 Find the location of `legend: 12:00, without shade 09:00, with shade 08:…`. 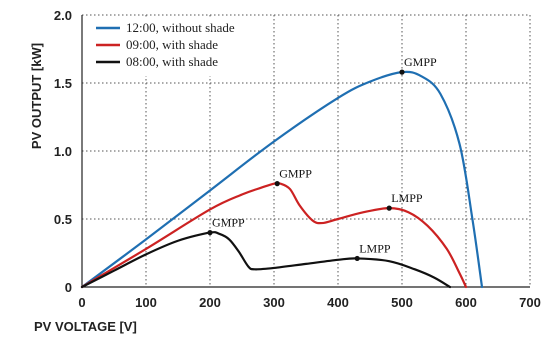

legend: 12:00, without shade 09:00, with shade 08:… is located at coordinates (173, 47).